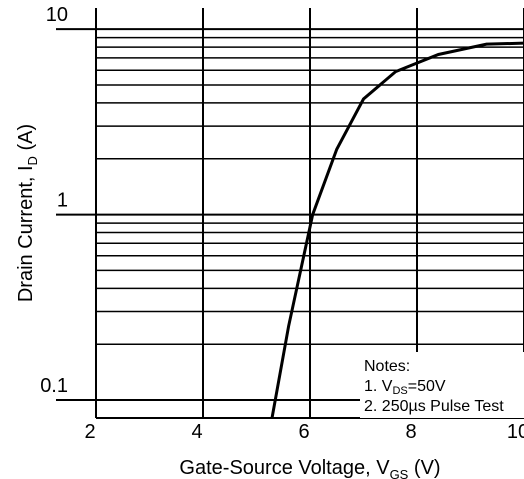 The image size is (524, 479). I want to click on y-tick-label: 10, so click(57, 15).